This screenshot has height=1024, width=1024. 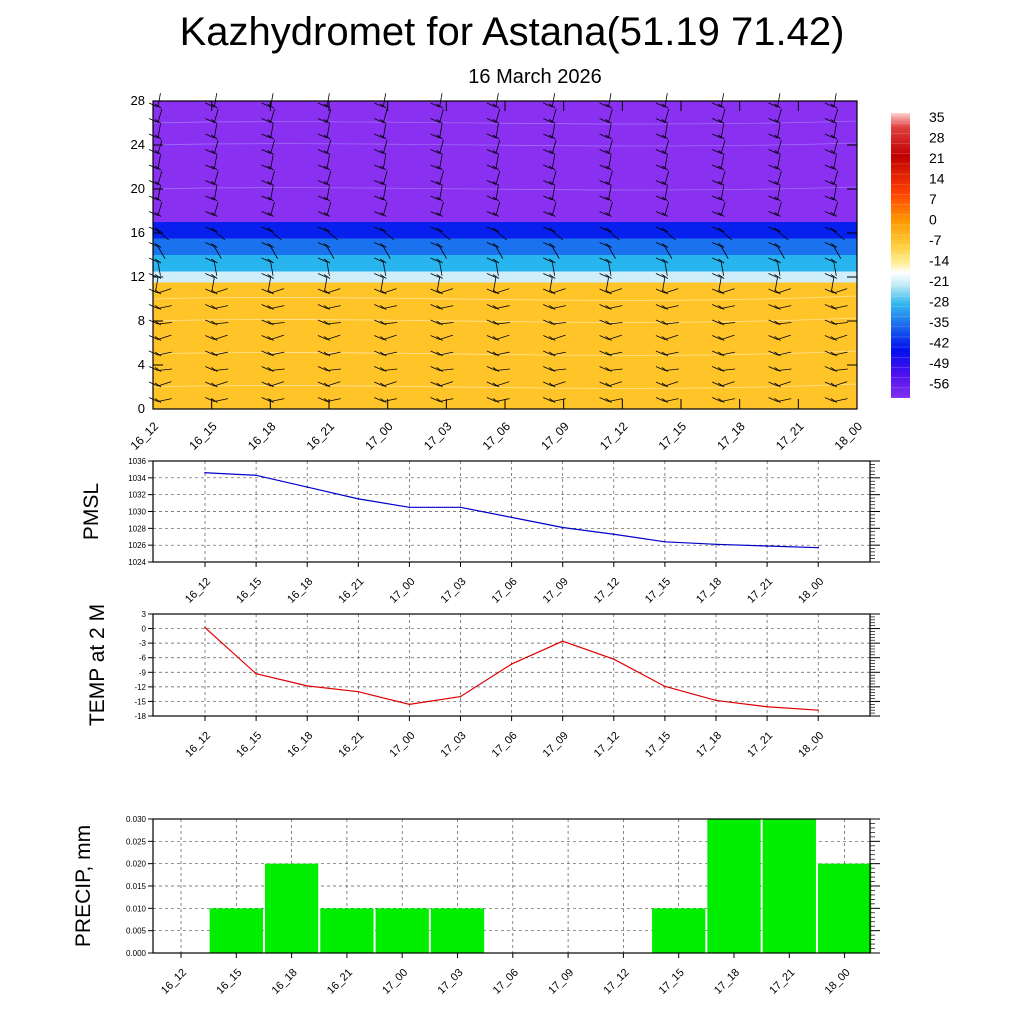 What do you see at coordinates (198, 591) in the screenshot?
I see `x-tick-label: 16_12` at bounding box center [198, 591].